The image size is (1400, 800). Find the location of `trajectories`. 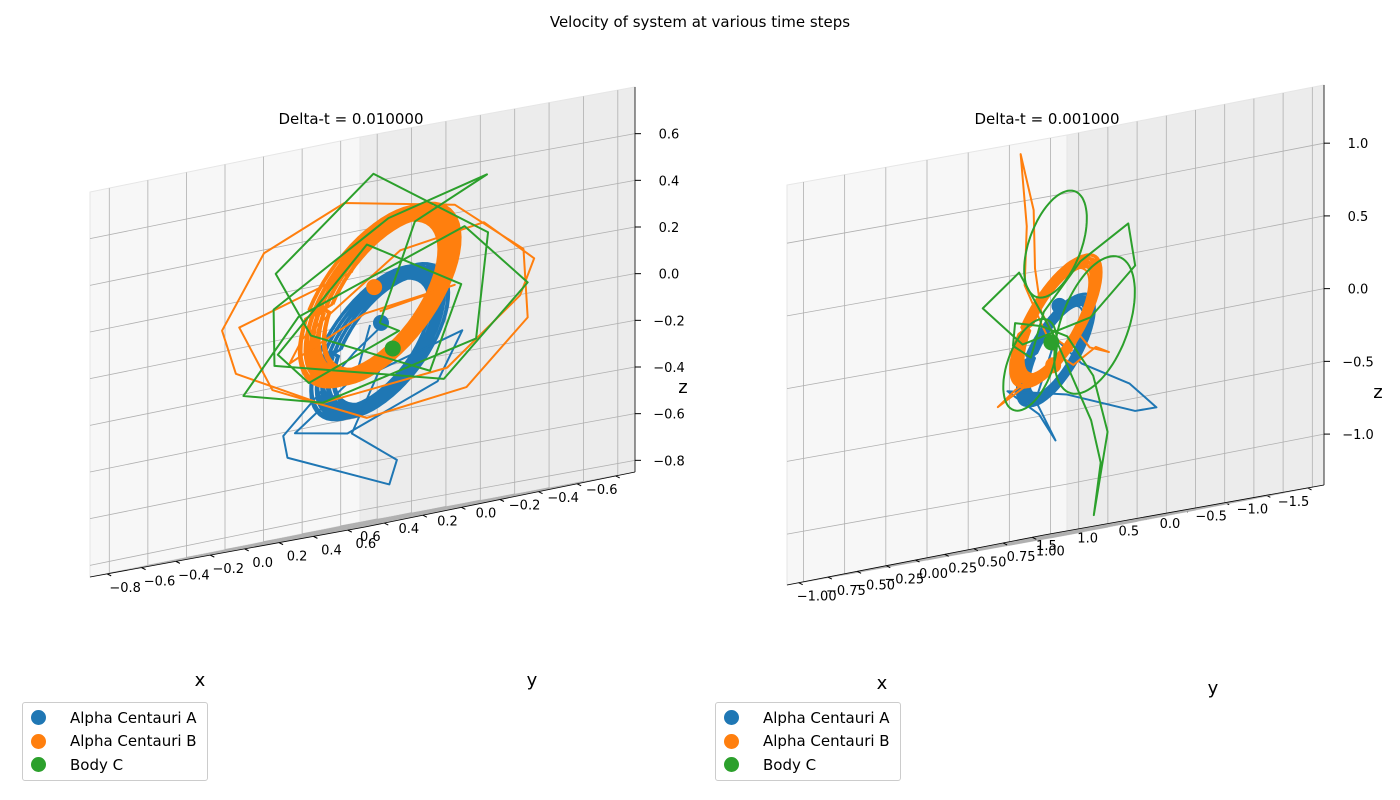

trajectories is located at coordinates (378, 329).